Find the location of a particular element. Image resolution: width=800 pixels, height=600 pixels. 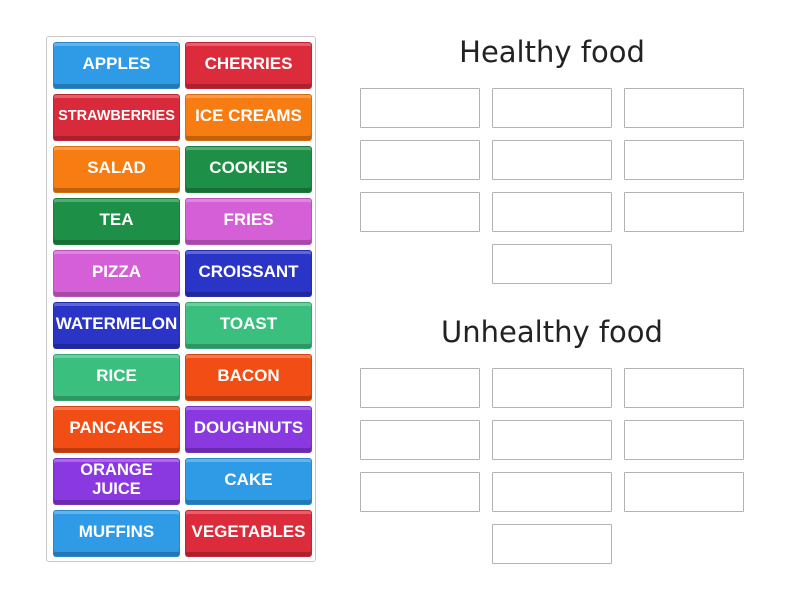

tile-toast: TOAST is located at coordinates (248, 325).